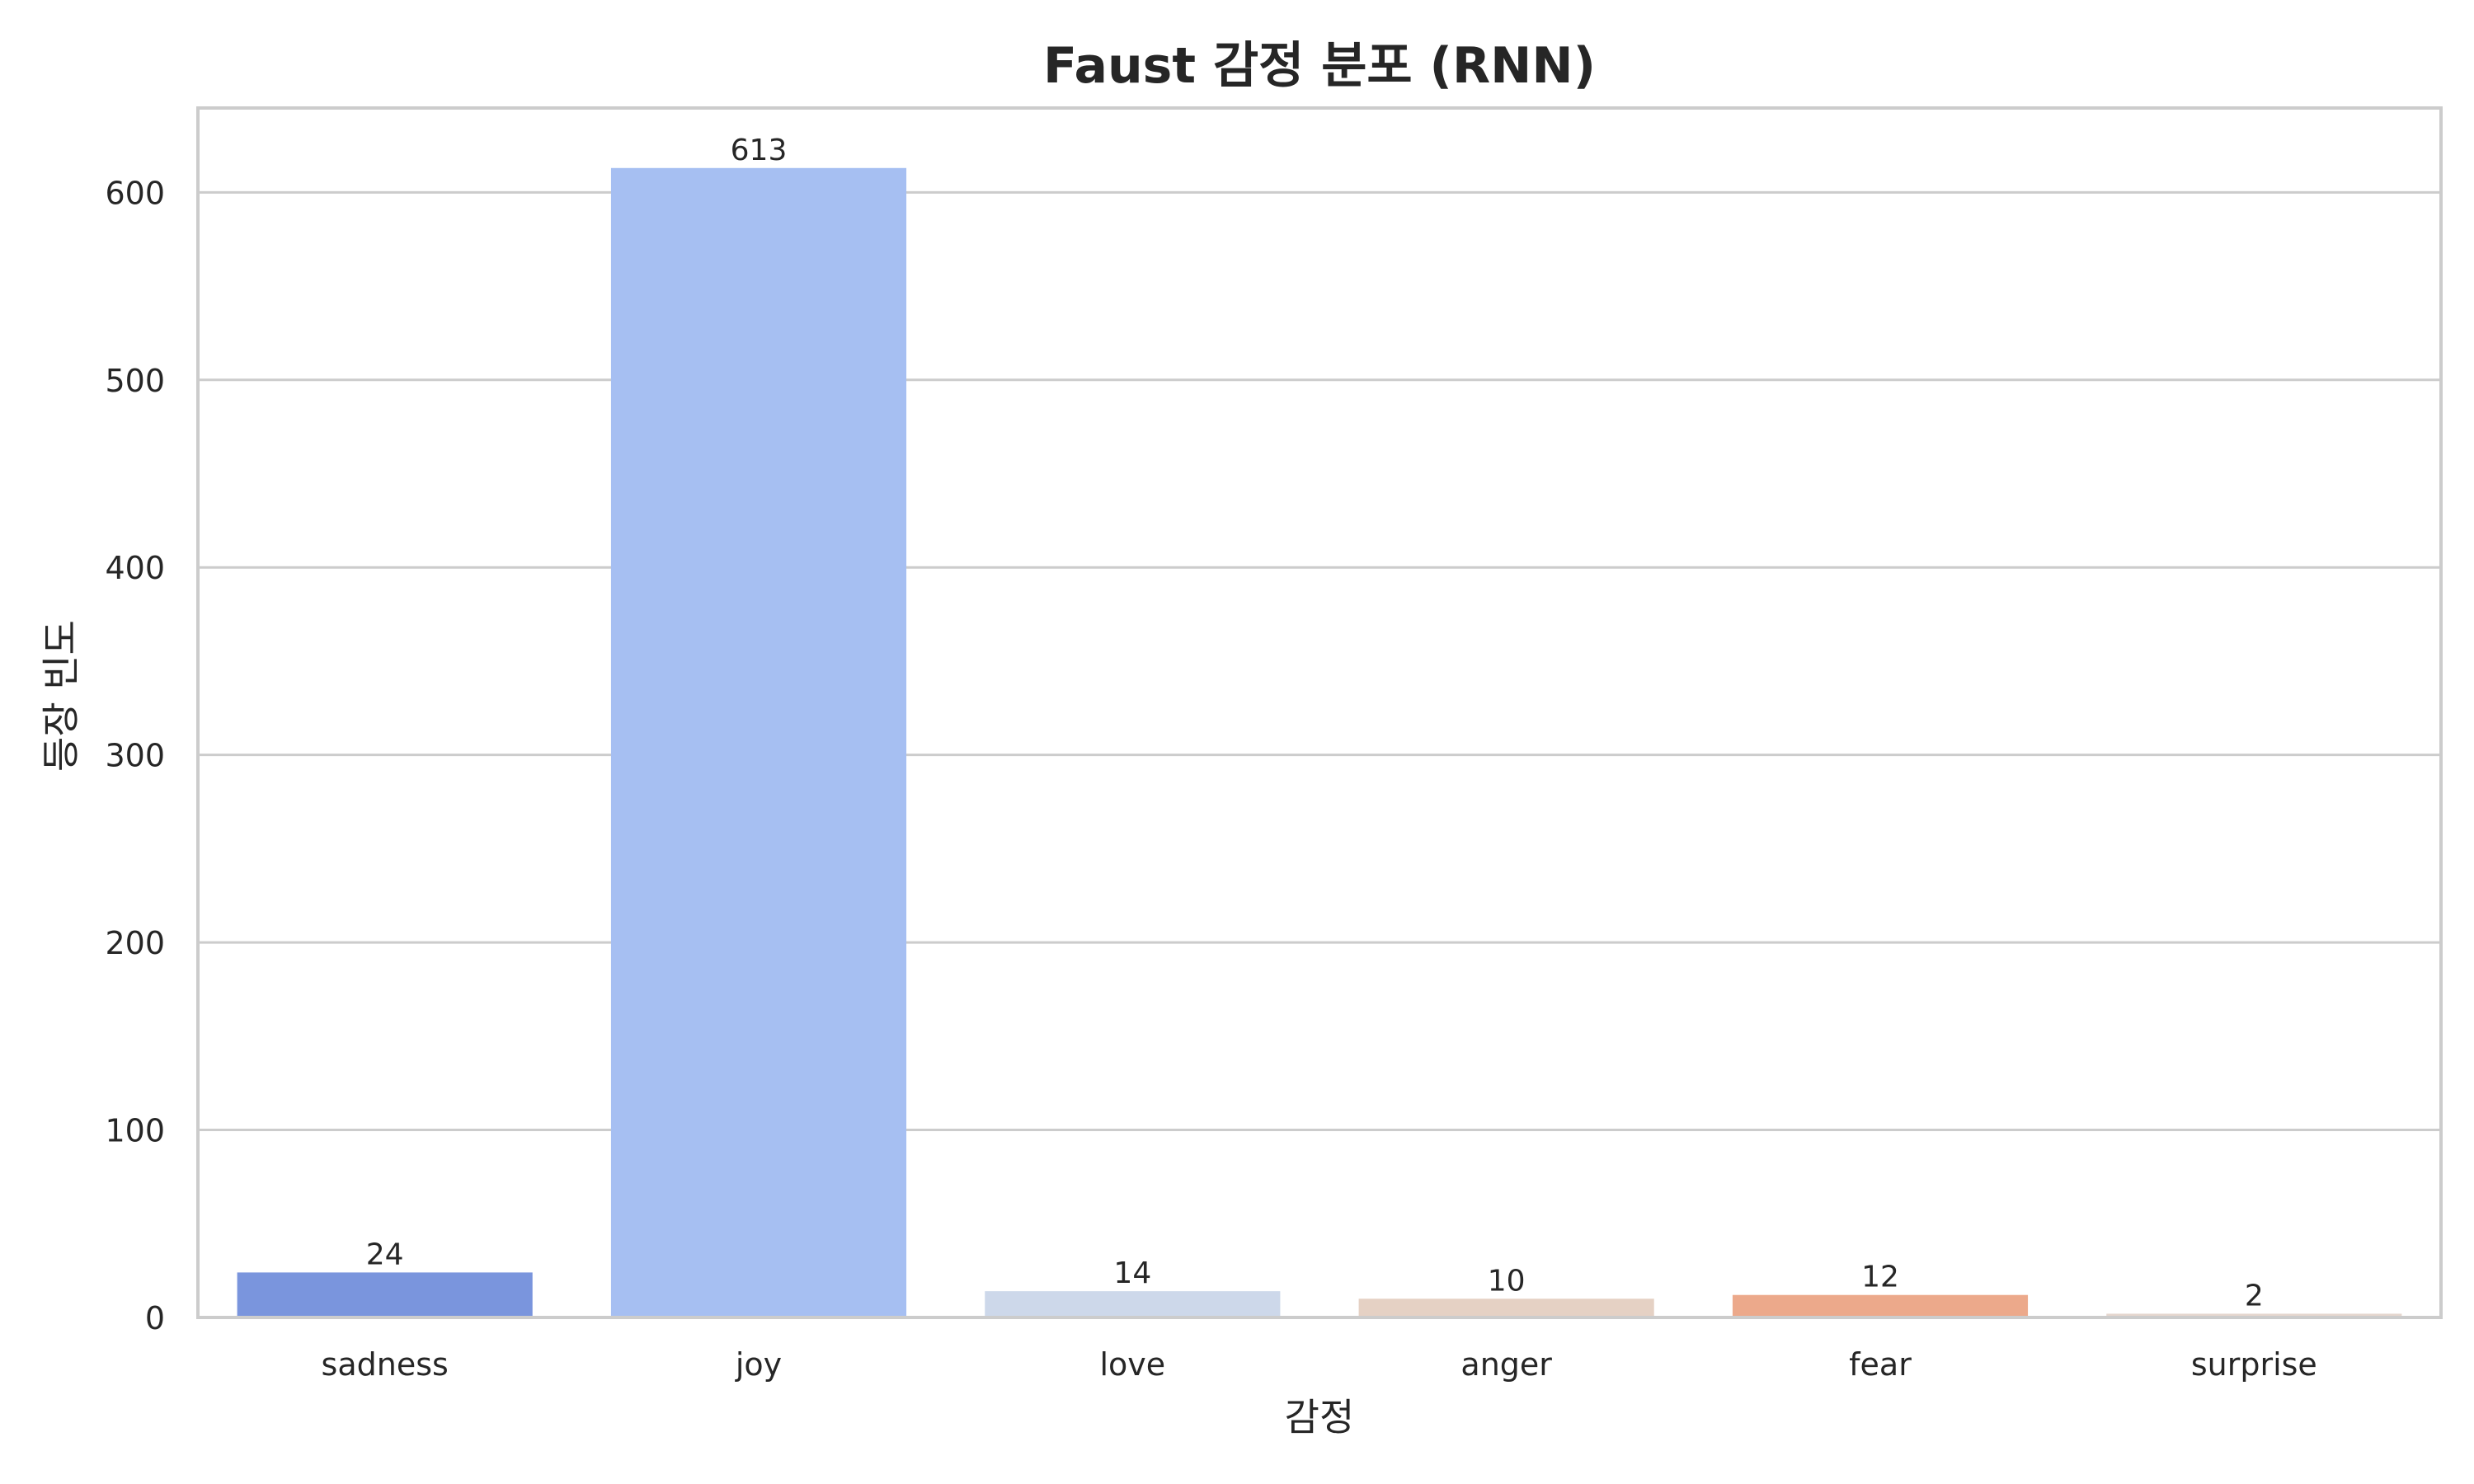 This screenshot has width=2474, height=1484. Describe the element at coordinates (1880, 1305) in the screenshot. I see `bar-fear` at that location.